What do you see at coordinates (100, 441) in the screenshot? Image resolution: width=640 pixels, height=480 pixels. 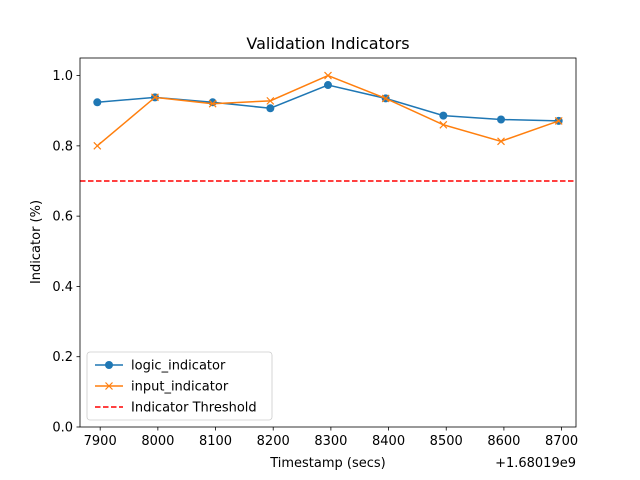 I see `x-tick-label: 7900` at bounding box center [100, 441].